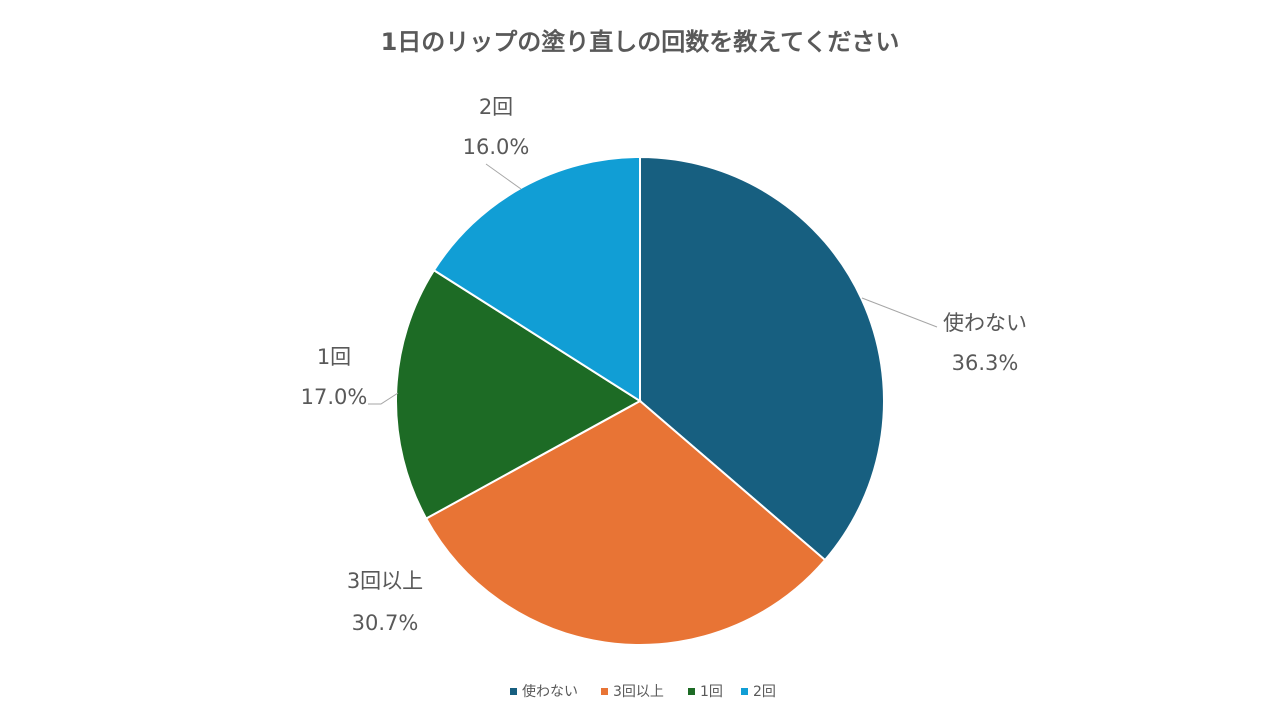 Image resolution: width=1280 pixels, height=720 pixels. Describe the element at coordinates (385, 623) in the screenshot. I see `slice-2-percent-label: 30.7%` at that location.